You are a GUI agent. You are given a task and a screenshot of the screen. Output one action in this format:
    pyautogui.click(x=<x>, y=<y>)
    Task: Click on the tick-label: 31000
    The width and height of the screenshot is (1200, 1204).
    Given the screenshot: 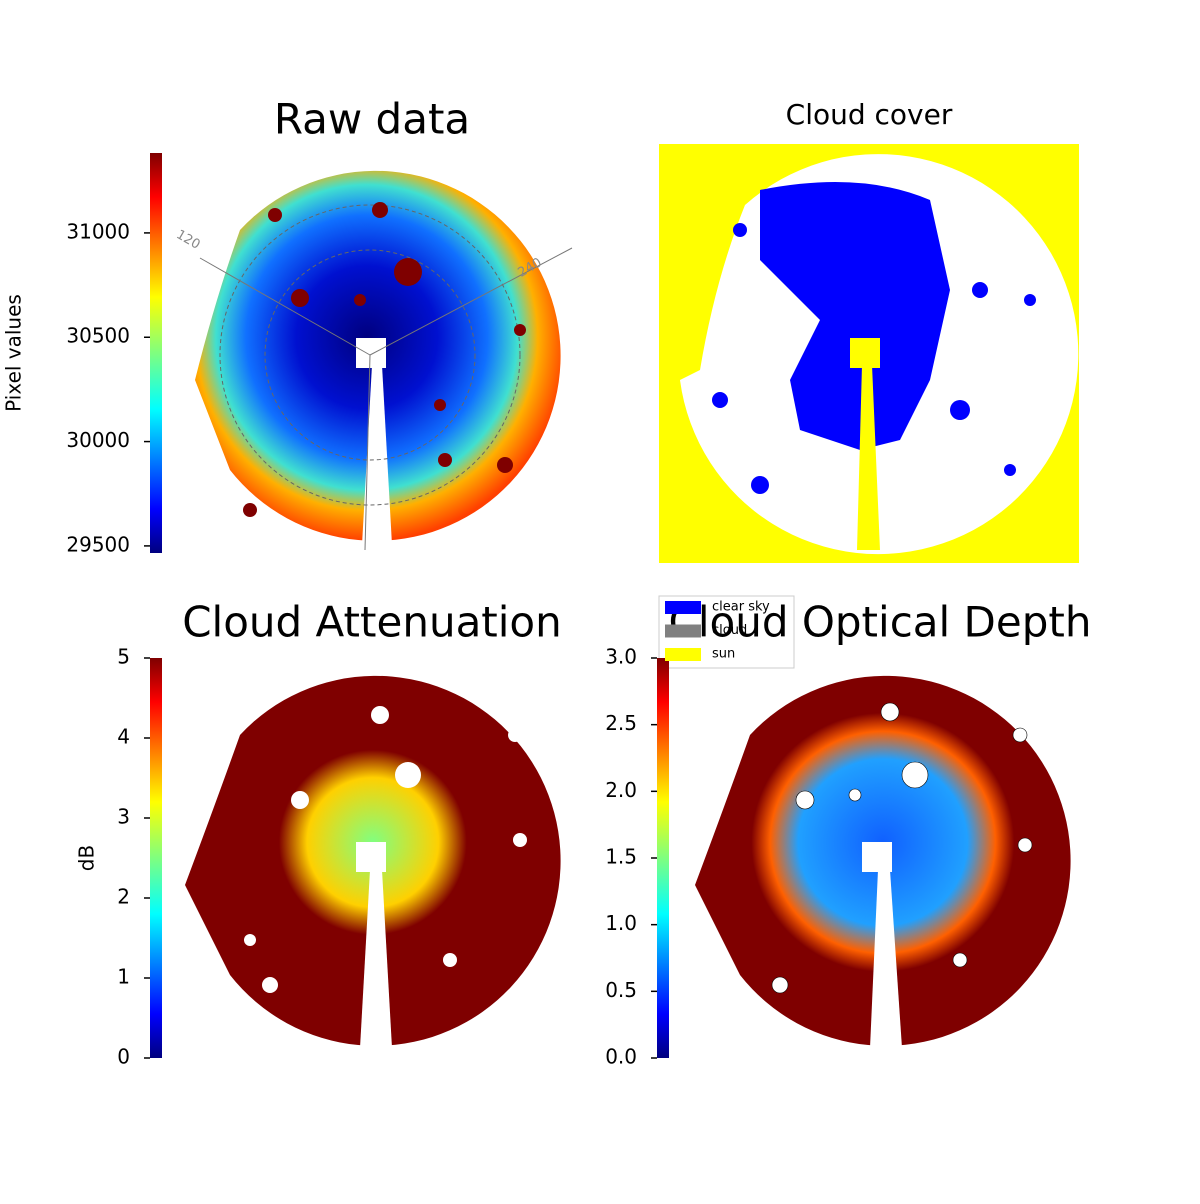 What is the action you would take?
    pyautogui.click(x=98, y=231)
    